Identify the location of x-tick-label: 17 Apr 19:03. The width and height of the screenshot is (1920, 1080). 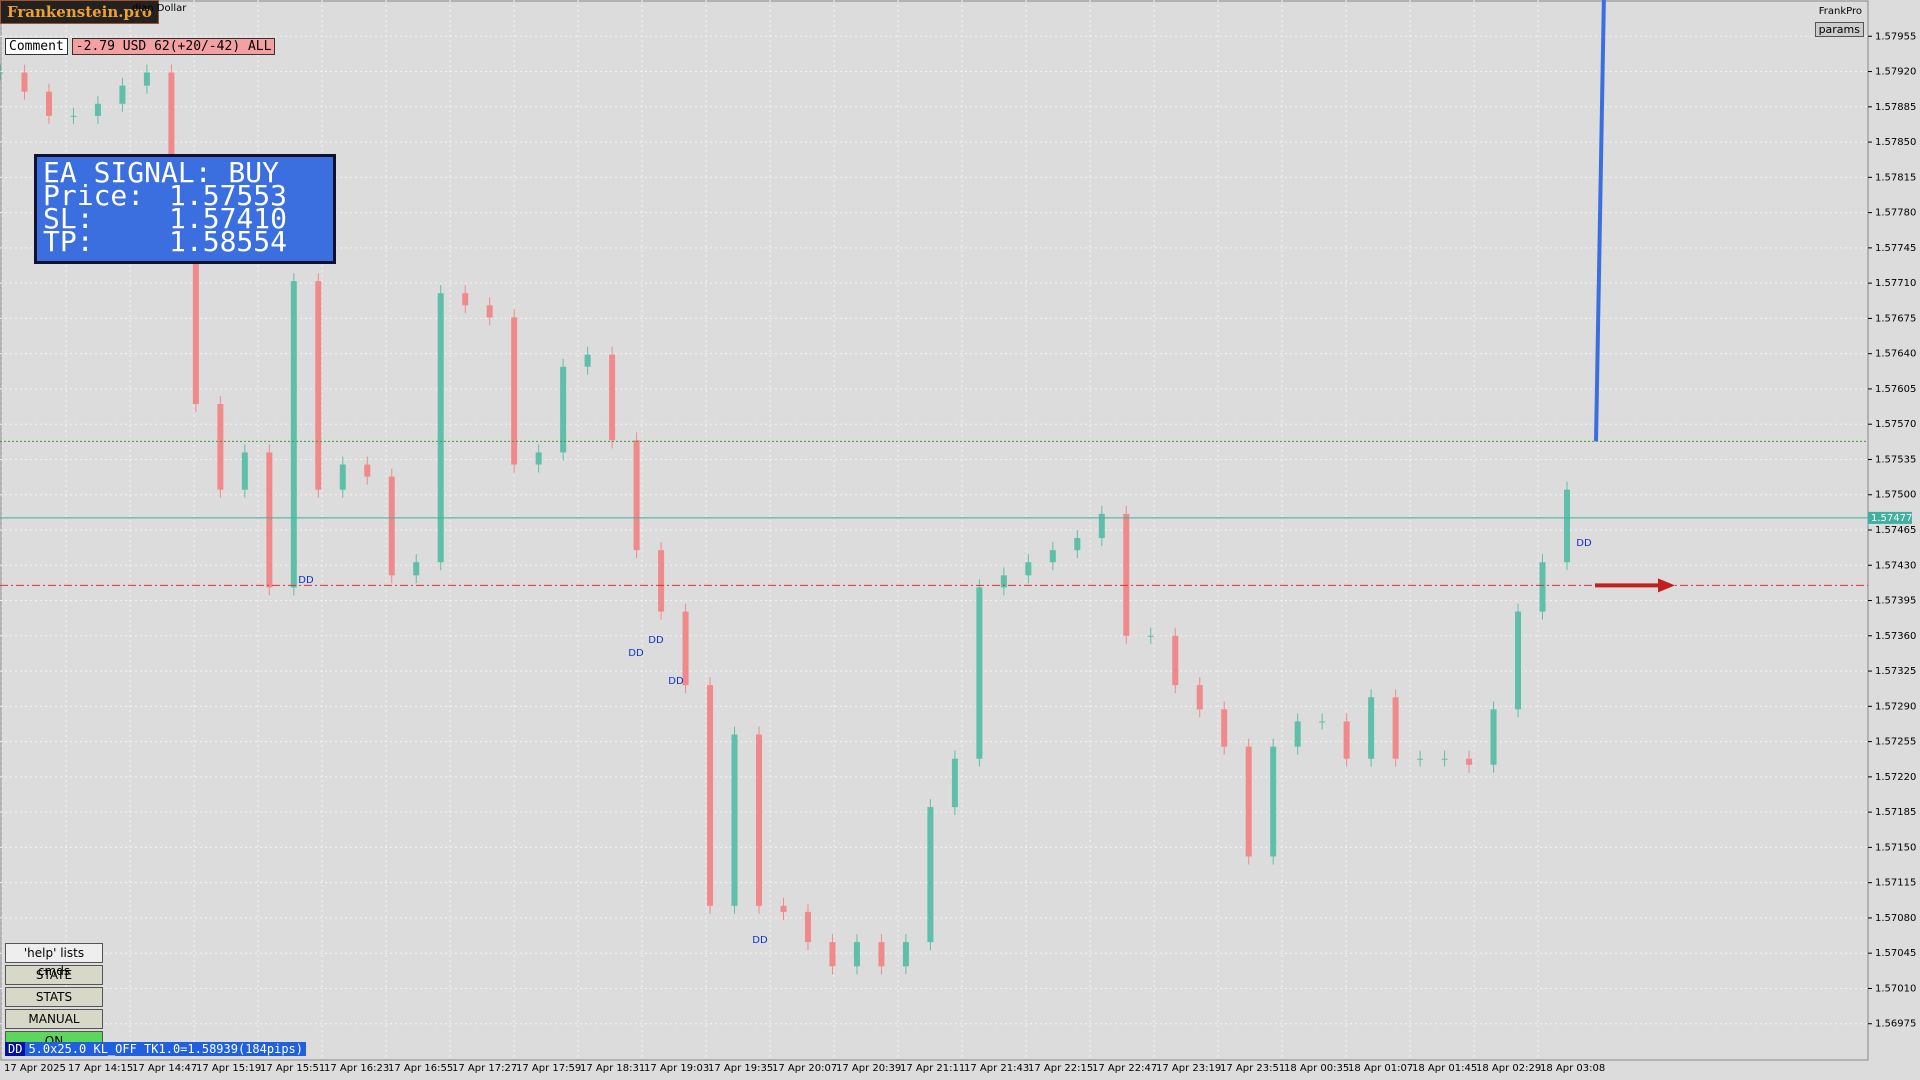
(676, 1068).